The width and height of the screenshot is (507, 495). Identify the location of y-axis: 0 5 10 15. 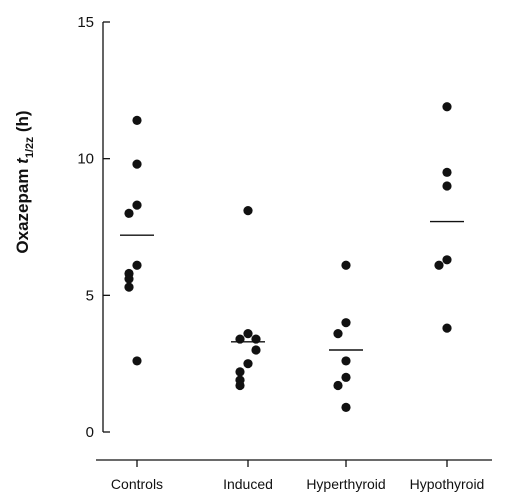
(93, 227).